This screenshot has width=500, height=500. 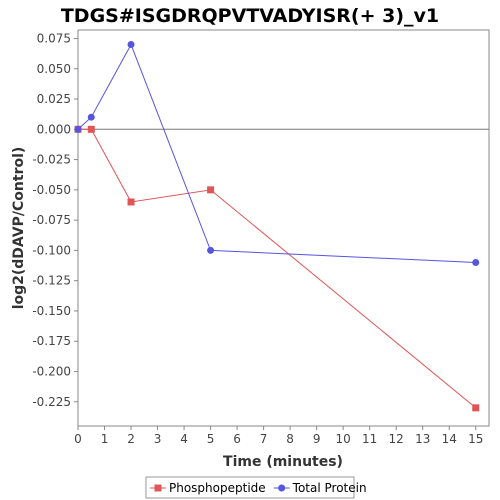 What do you see at coordinates (264, 439) in the screenshot?
I see `x-tick-label: 7` at bounding box center [264, 439].